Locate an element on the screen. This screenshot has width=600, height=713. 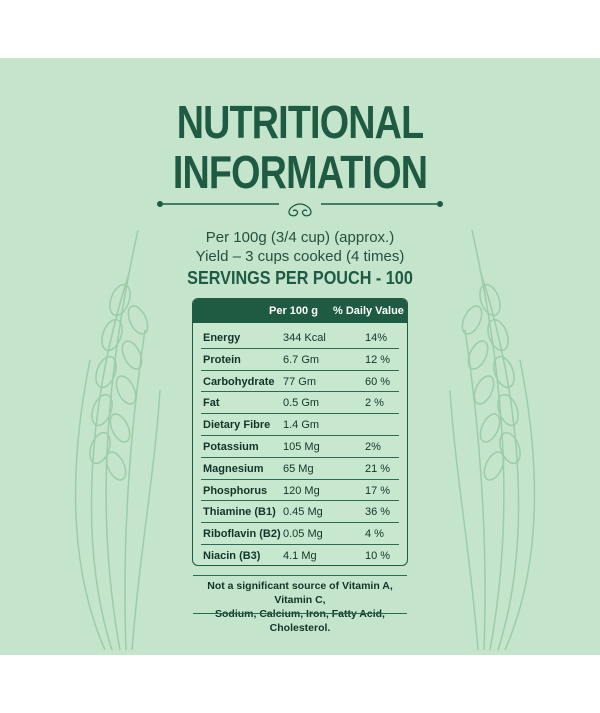
daily-value: 21 % is located at coordinates (378, 468).